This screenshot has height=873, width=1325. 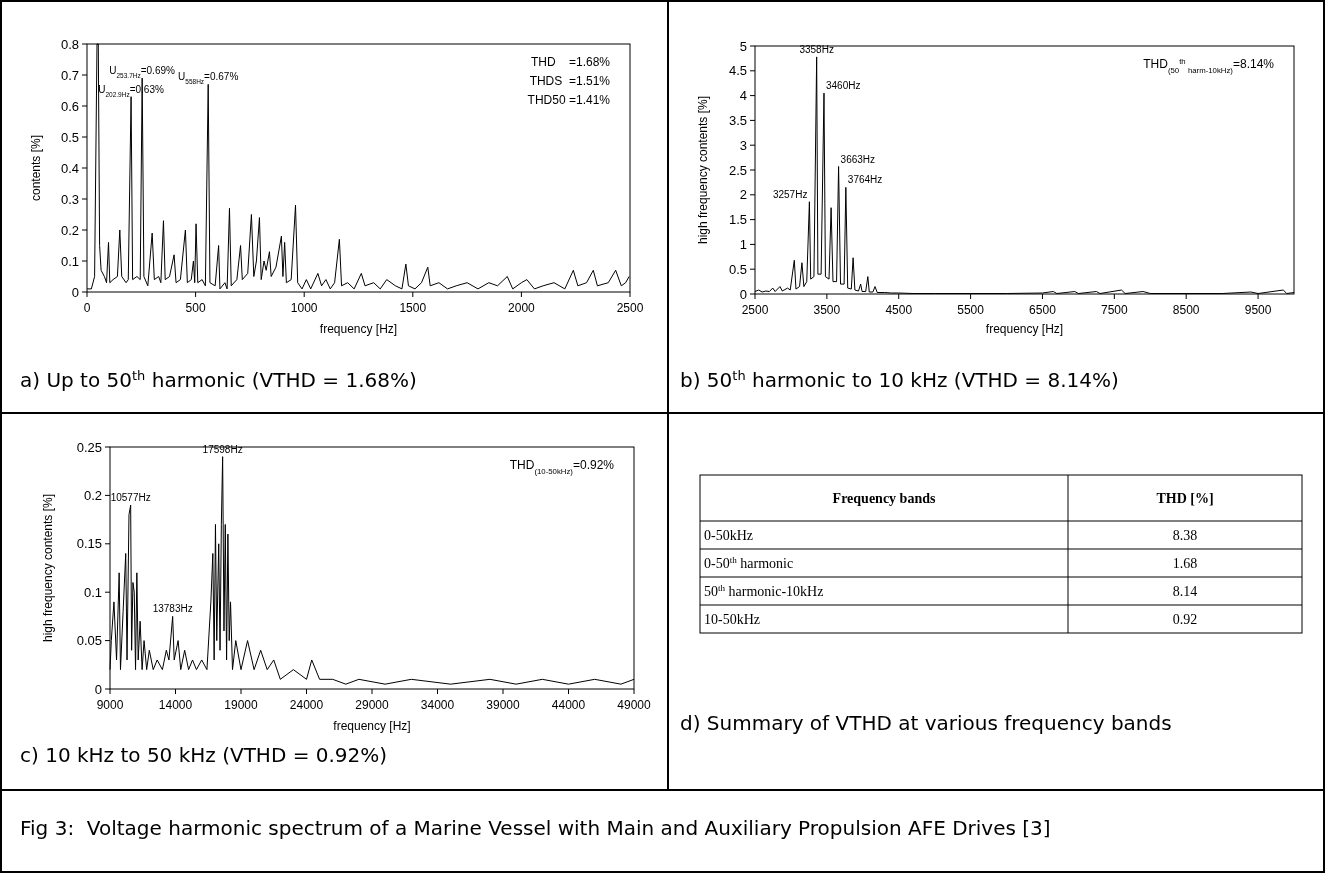 I want to click on annotation: THD =1.68%, so click(x=570, y=62).